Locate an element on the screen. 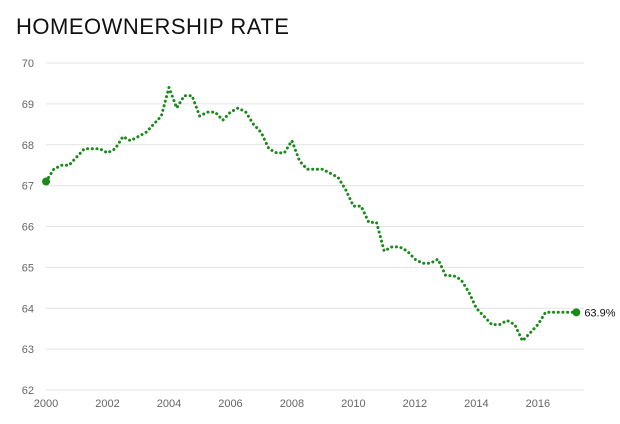 This screenshot has width=620, height=424. x-tick-label: 2016 is located at coordinates (538, 404).